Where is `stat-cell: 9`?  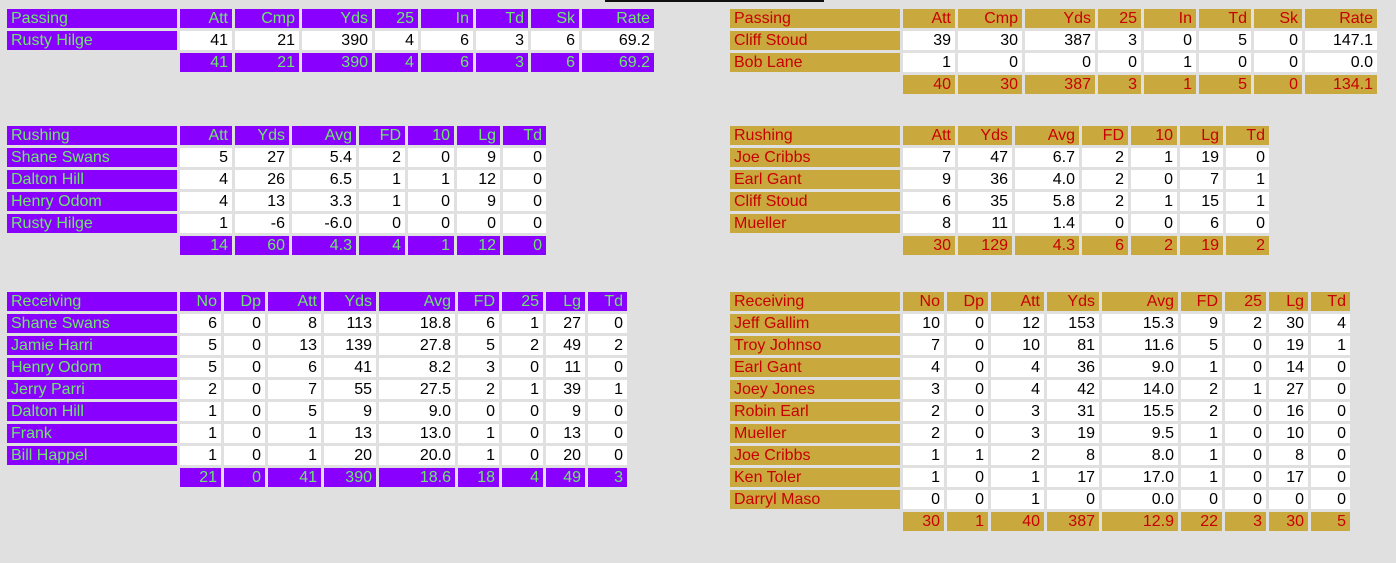 stat-cell: 9 is located at coordinates (929, 179).